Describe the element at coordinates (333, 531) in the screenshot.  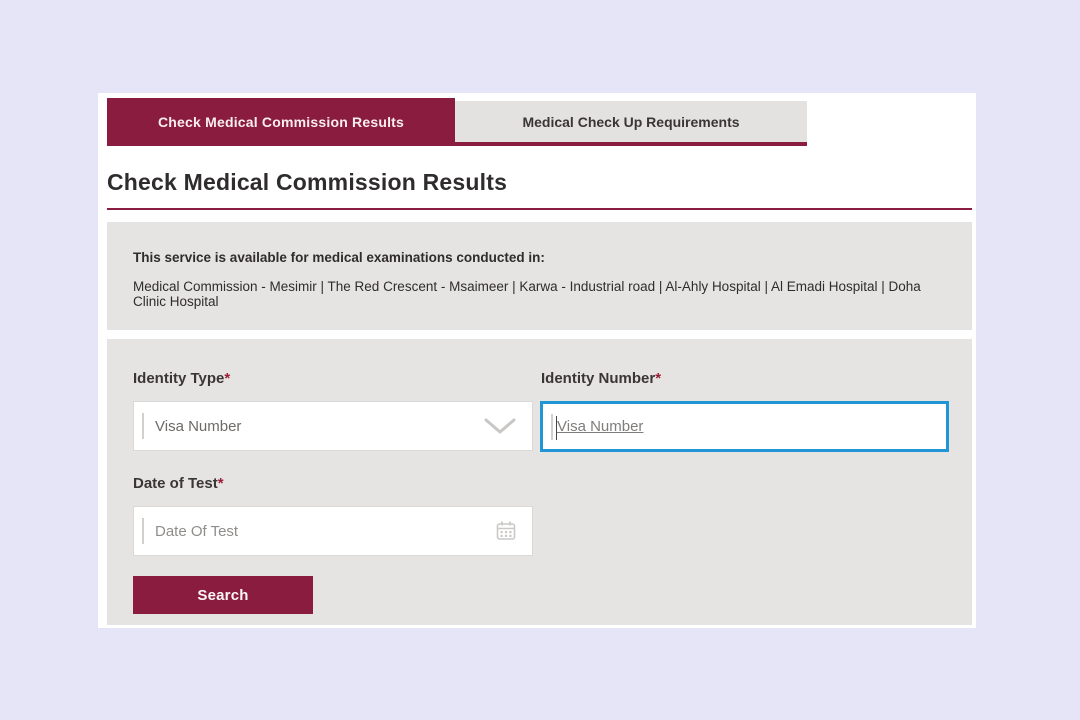
I see `date-of-test-field: Date Of Test` at that location.